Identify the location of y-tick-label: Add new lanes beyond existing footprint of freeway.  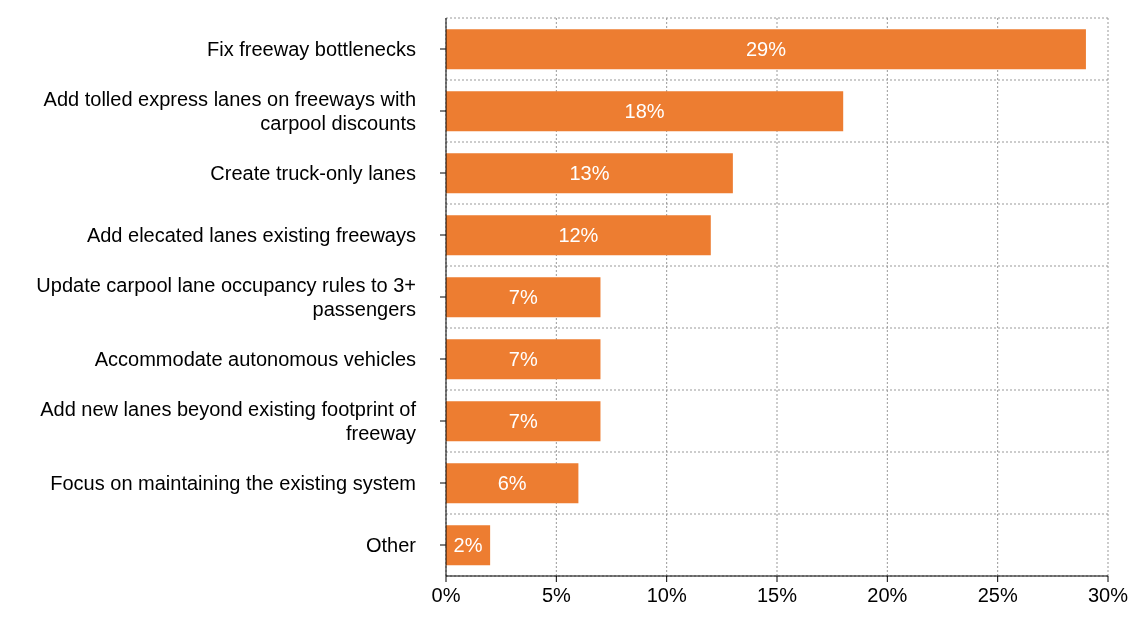
(228, 421).